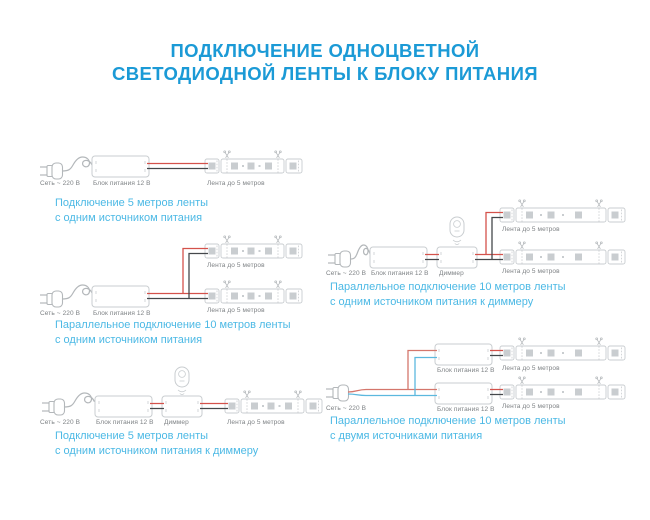 This screenshot has height=520, width=650. What do you see at coordinates (531, 368) in the screenshot?
I see `d5-strip-top-label: Лента до 5 метров` at bounding box center [531, 368].